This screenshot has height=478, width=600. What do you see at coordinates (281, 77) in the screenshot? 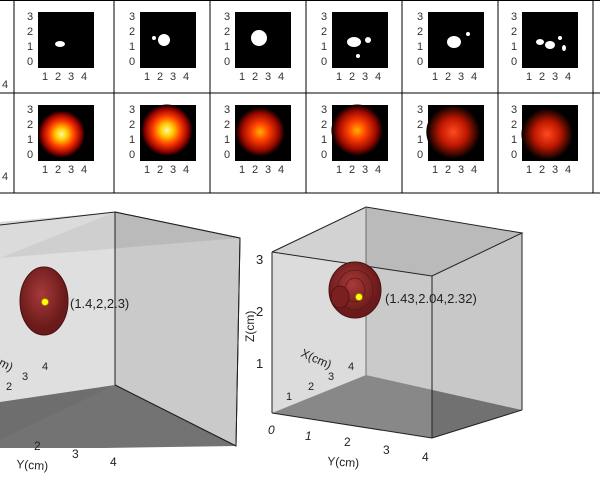
I see `top-panel-3-xtick: 4` at bounding box center [281, 77].